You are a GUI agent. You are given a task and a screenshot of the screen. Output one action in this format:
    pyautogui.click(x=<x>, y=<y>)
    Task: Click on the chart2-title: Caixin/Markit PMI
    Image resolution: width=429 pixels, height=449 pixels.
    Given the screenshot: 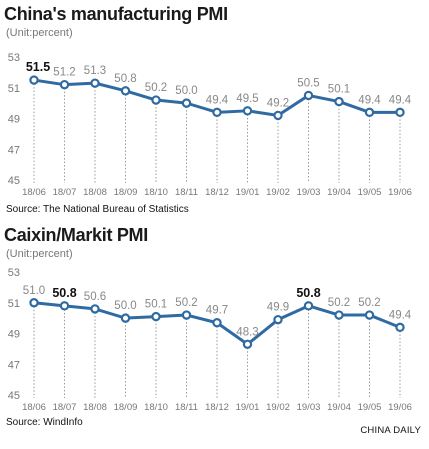 What is the action you would take?
    pyautogui.click(x=76, y=235)
    